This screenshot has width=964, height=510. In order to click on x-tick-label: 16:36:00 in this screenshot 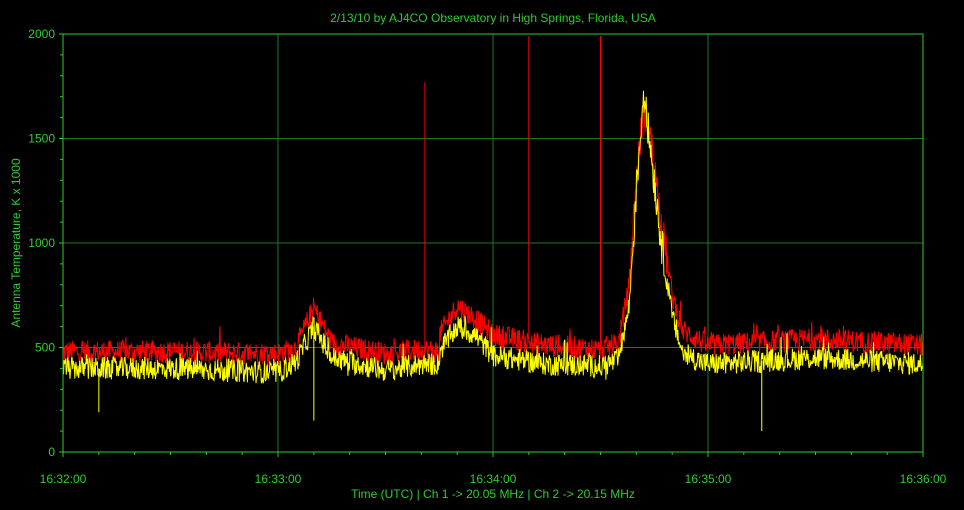, I will do `click(923, 479)`.